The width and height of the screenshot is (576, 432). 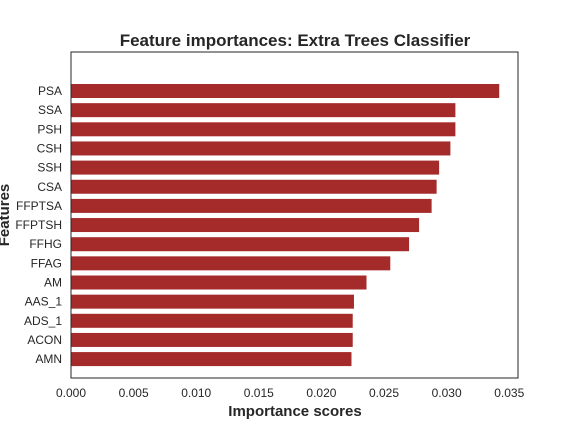 What do you see at coordinates (384, 393) in the screenshot?
I see `x-tick-label: 0.025` at bounding box center [384, 393].